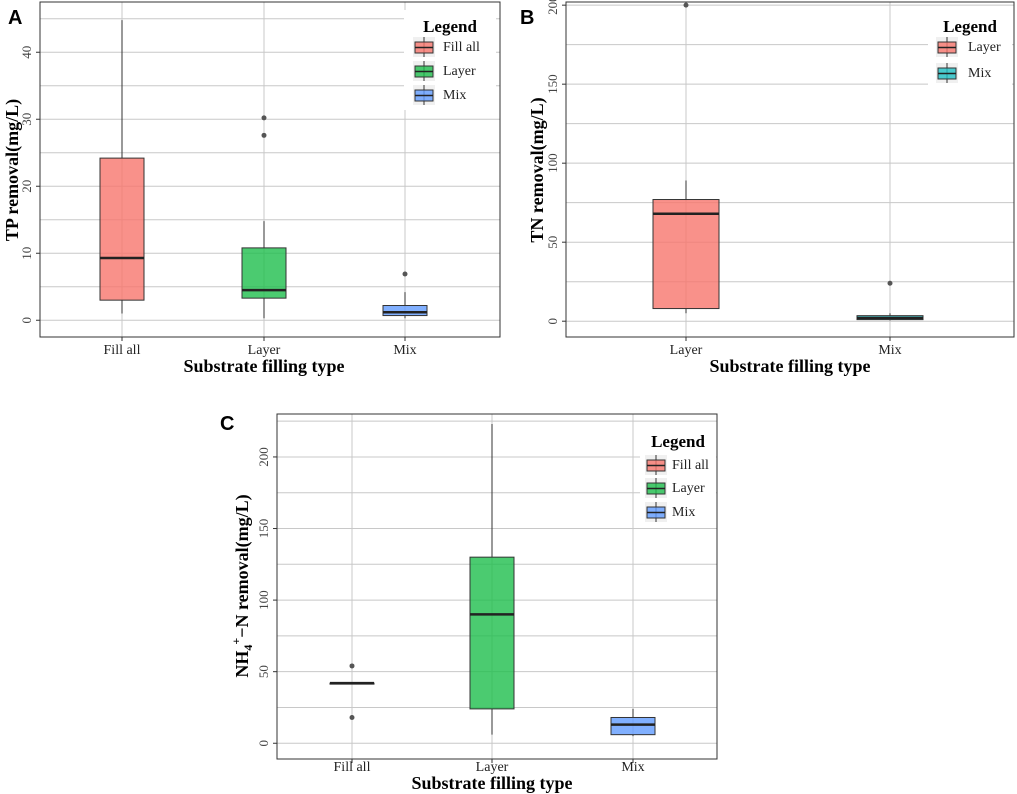 The height and width of the screenshot is (794, 1017). Describe the element at coordinates (227, 424) in the screenshot. I see `panel-letter: C` at that location.